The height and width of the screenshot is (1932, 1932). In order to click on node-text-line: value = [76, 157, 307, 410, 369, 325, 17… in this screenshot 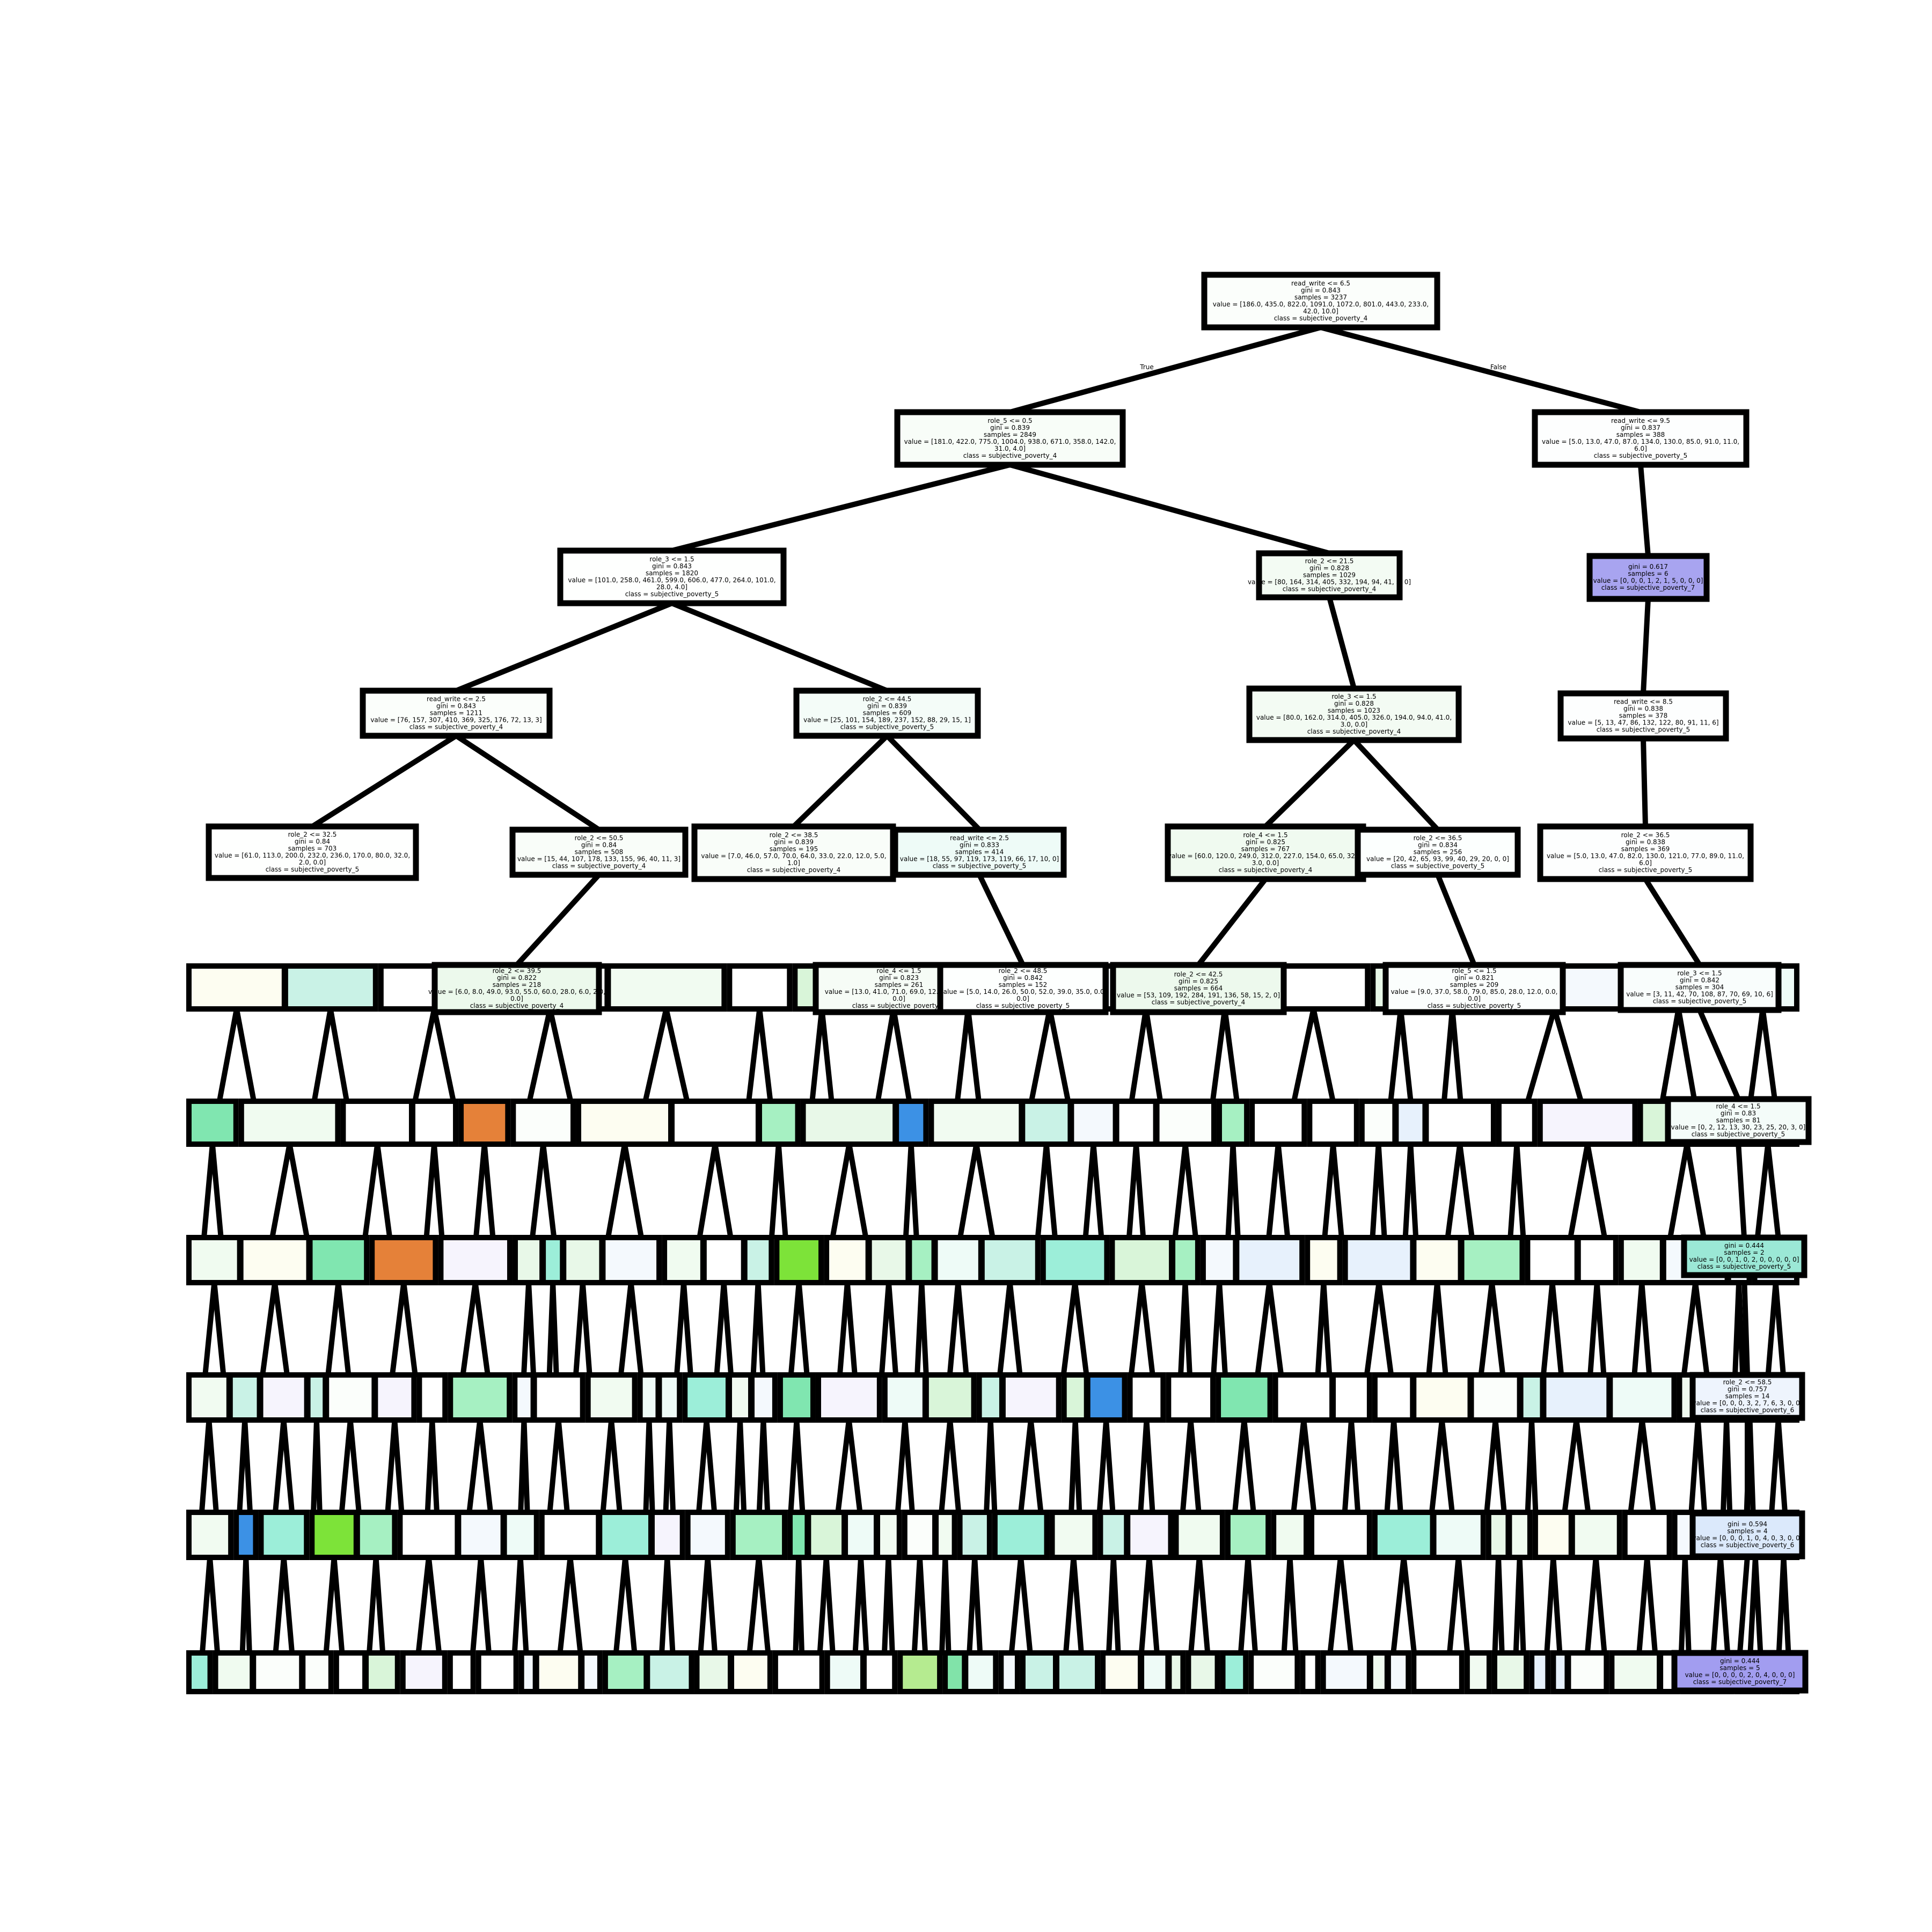, I will do `click(455, 720)`.